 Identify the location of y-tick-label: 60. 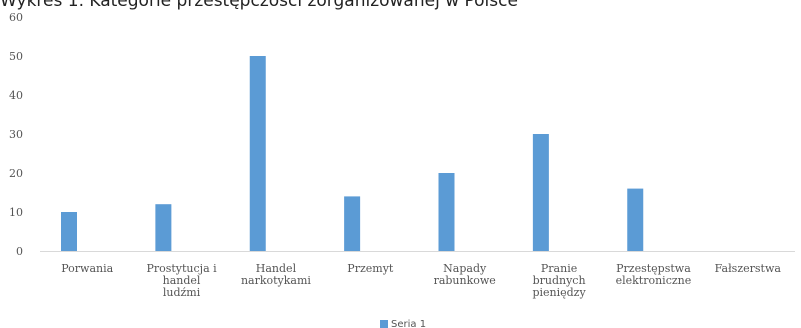
(16, 17).